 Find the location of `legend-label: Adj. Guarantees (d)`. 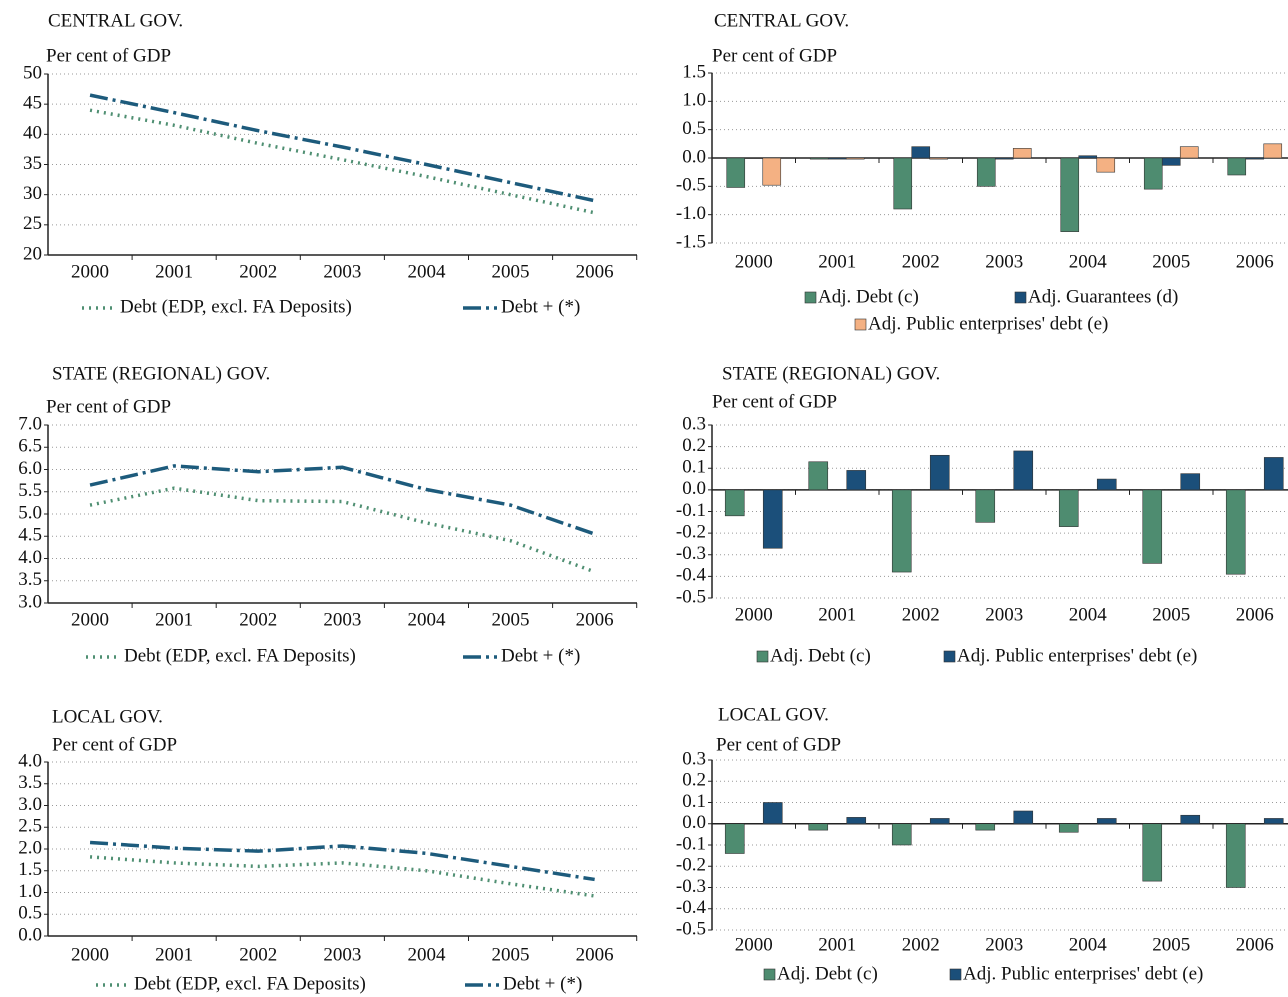

legend-label: Adj. Guarantees (d) is located at coordinates (1103, 296).